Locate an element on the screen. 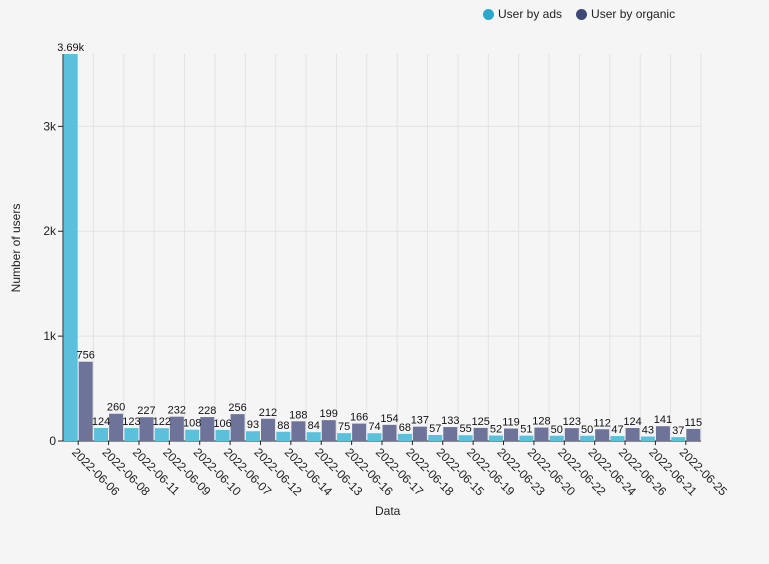 Image resolution: width=769 pixels, height=564 pixels. data-label-organic: 133 is located at coordinates (450, 421).